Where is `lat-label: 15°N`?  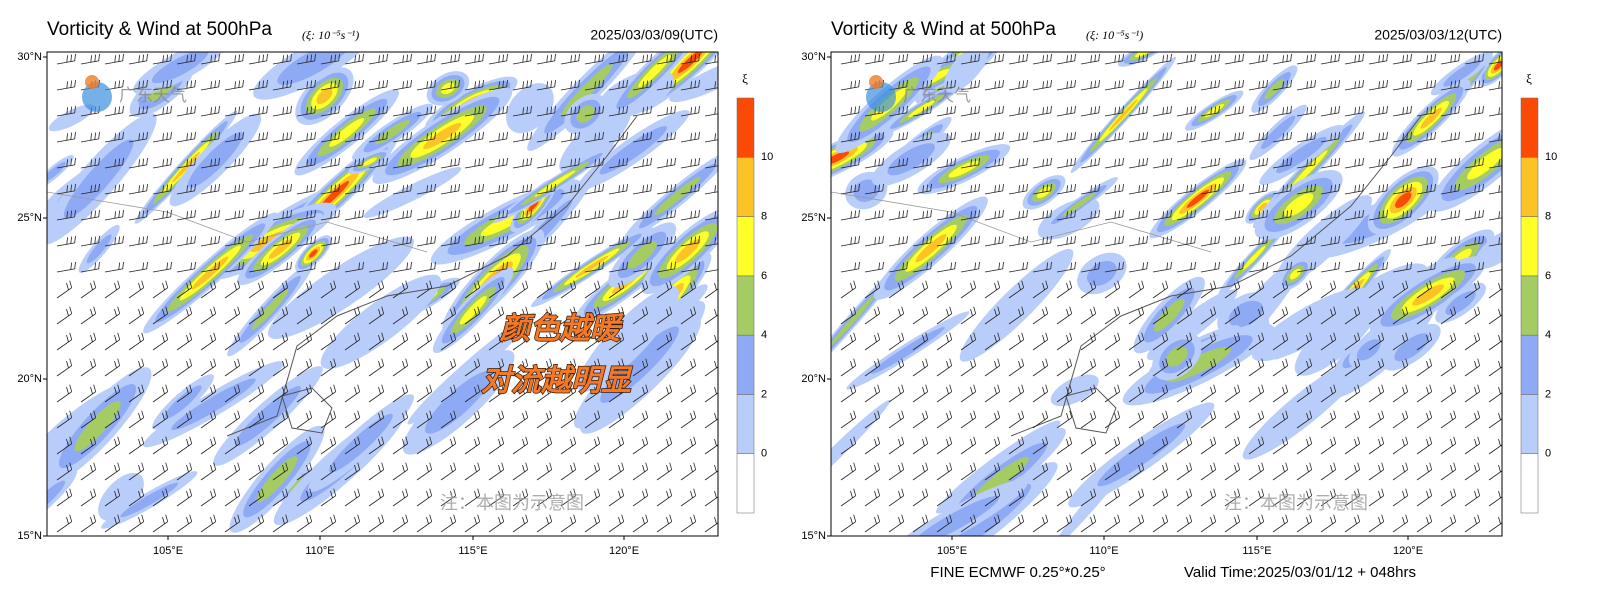 lat-label: 15°N is located at coordinates (29, 536).